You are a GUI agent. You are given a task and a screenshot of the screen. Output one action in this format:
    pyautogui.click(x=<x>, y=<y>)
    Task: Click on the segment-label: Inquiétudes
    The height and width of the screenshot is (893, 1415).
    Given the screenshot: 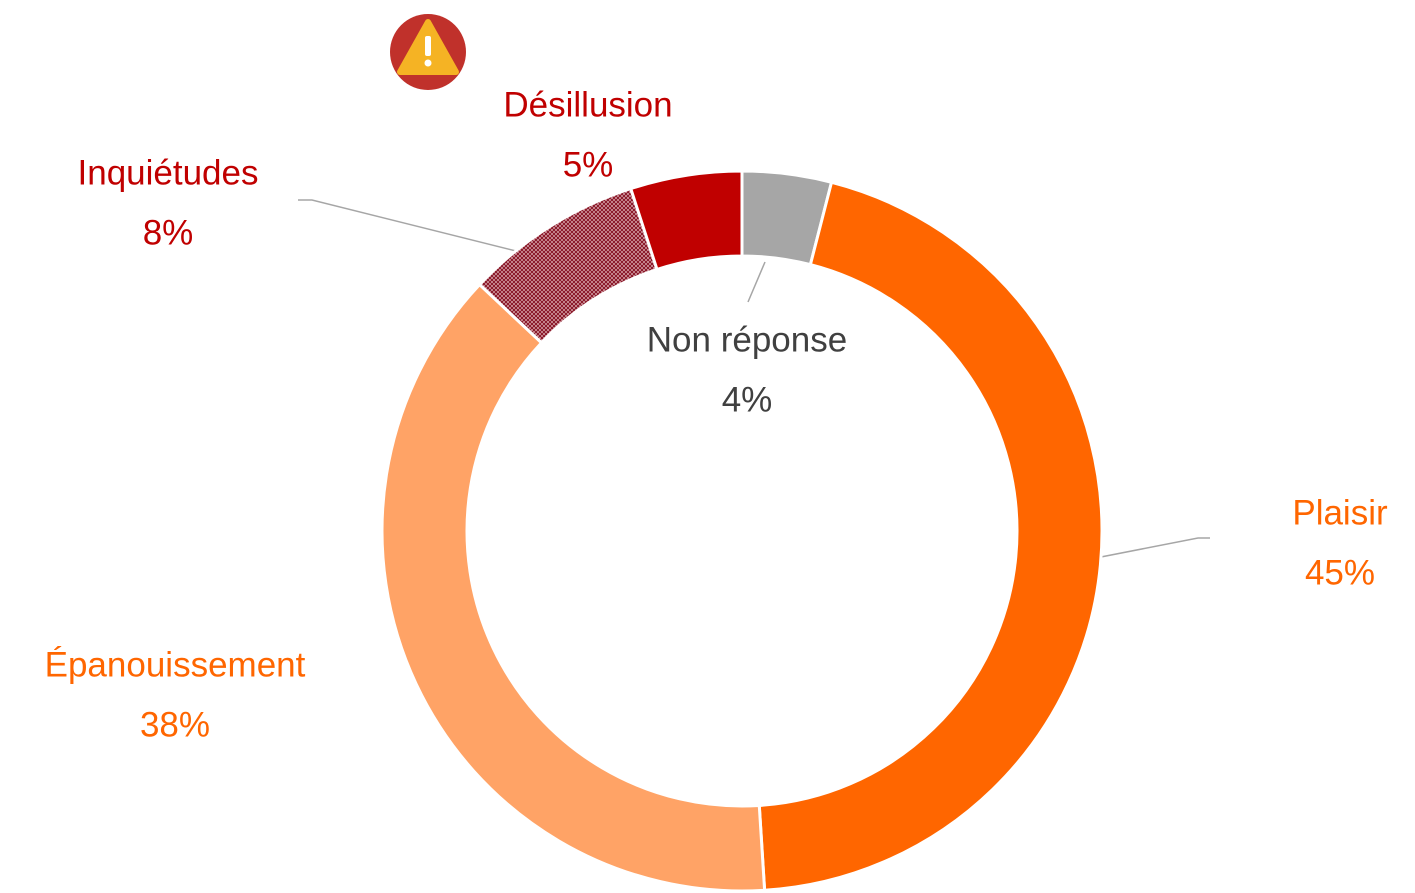 What is the action you would take?
    pyautogui.click(x=168, y=172)
    